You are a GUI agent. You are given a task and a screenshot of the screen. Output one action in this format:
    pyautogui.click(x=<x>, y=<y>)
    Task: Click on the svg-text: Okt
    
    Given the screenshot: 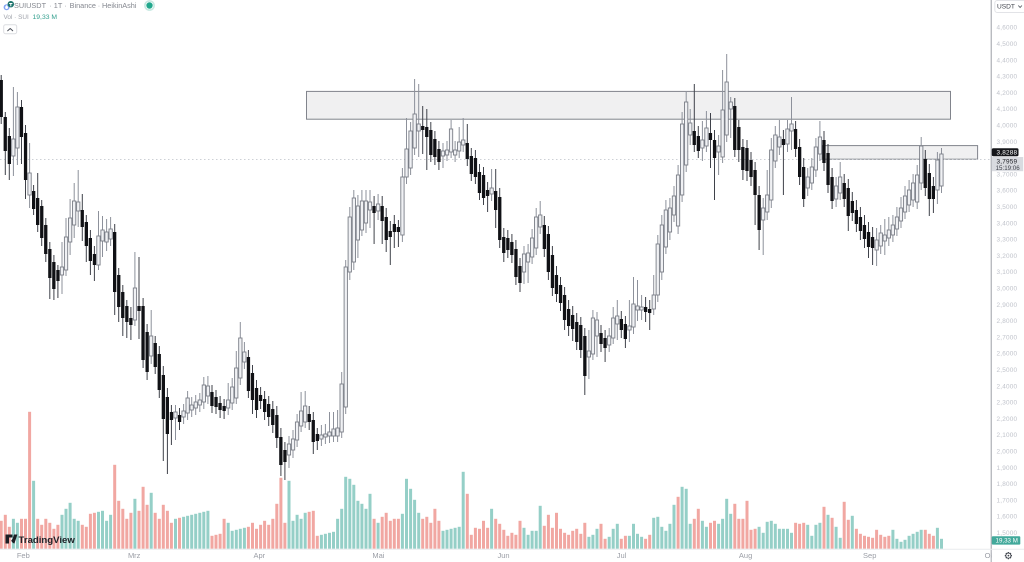 What is the action you would take?
    pyautogui.click(x=991, y=555)
    